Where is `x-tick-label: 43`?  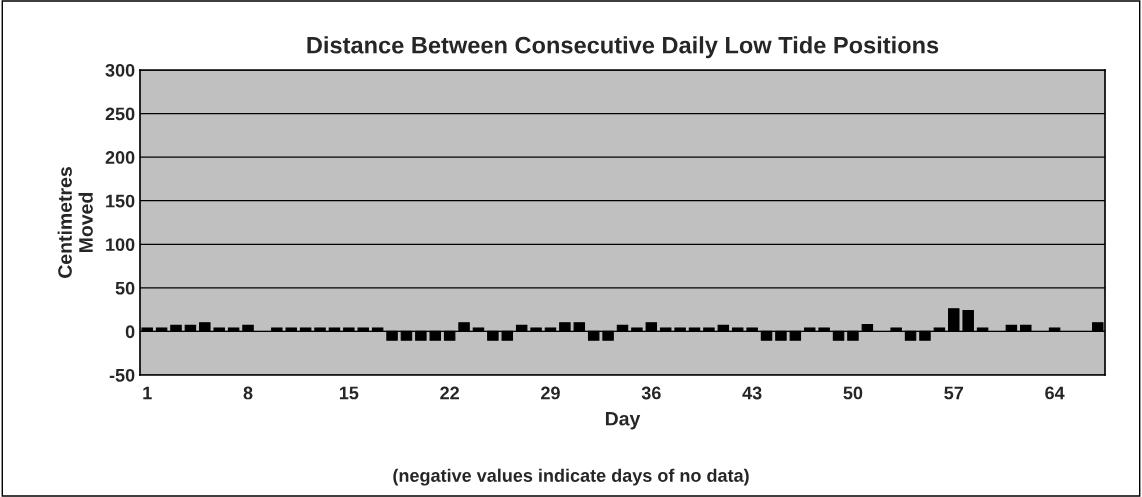
x-tick-label: 43 is located at coordinates (752, 393).